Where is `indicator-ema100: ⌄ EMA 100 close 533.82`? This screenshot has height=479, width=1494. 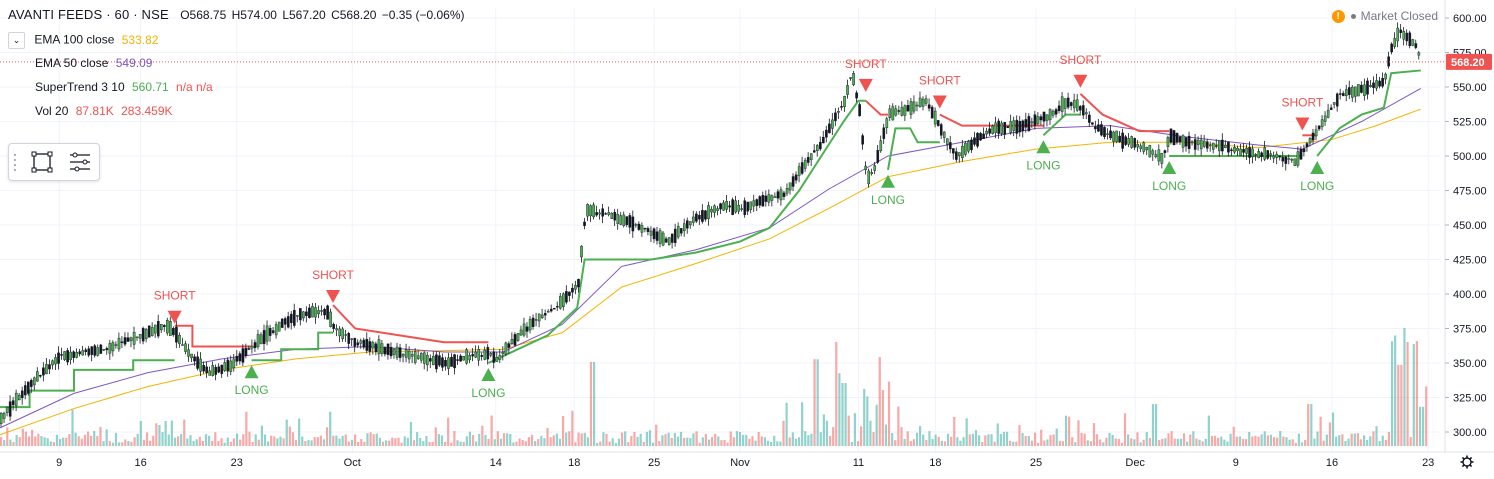
indicator-ema100: ⌄ EMA 100 close 533.82 is located at coordinates (83, 40).